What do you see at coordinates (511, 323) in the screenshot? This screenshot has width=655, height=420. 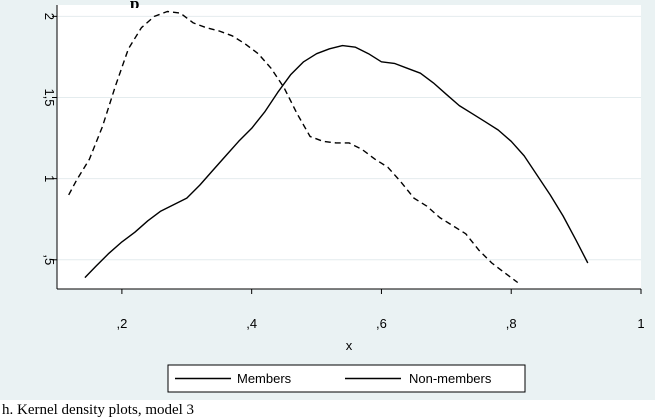 I see `x-tick-label: ,8` at bounding box center [511, 323].